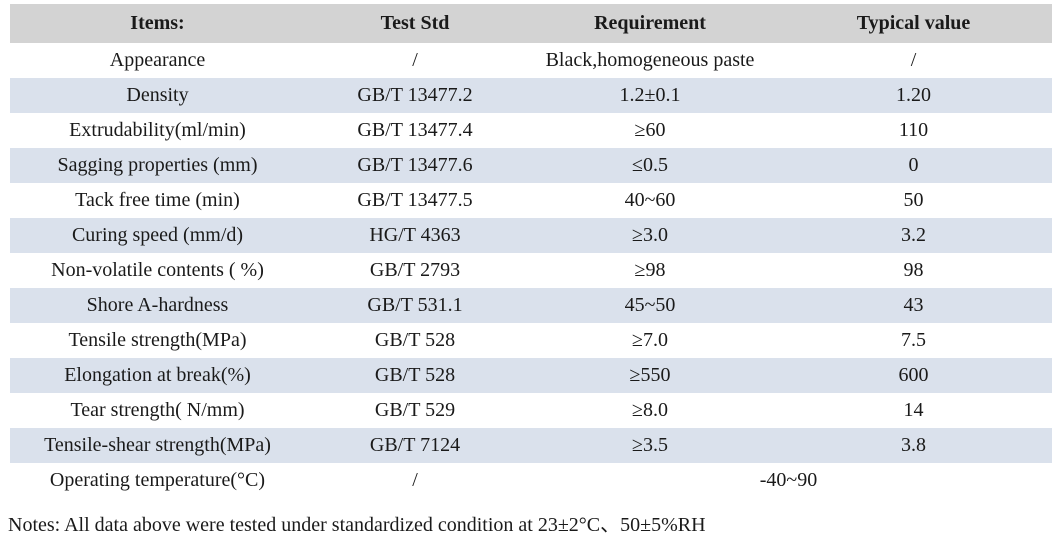 Image resolution: width=1060 pixels, height=550 pixels. I want to click on cell-std: GB/T 13477.4, so click(415, 130).